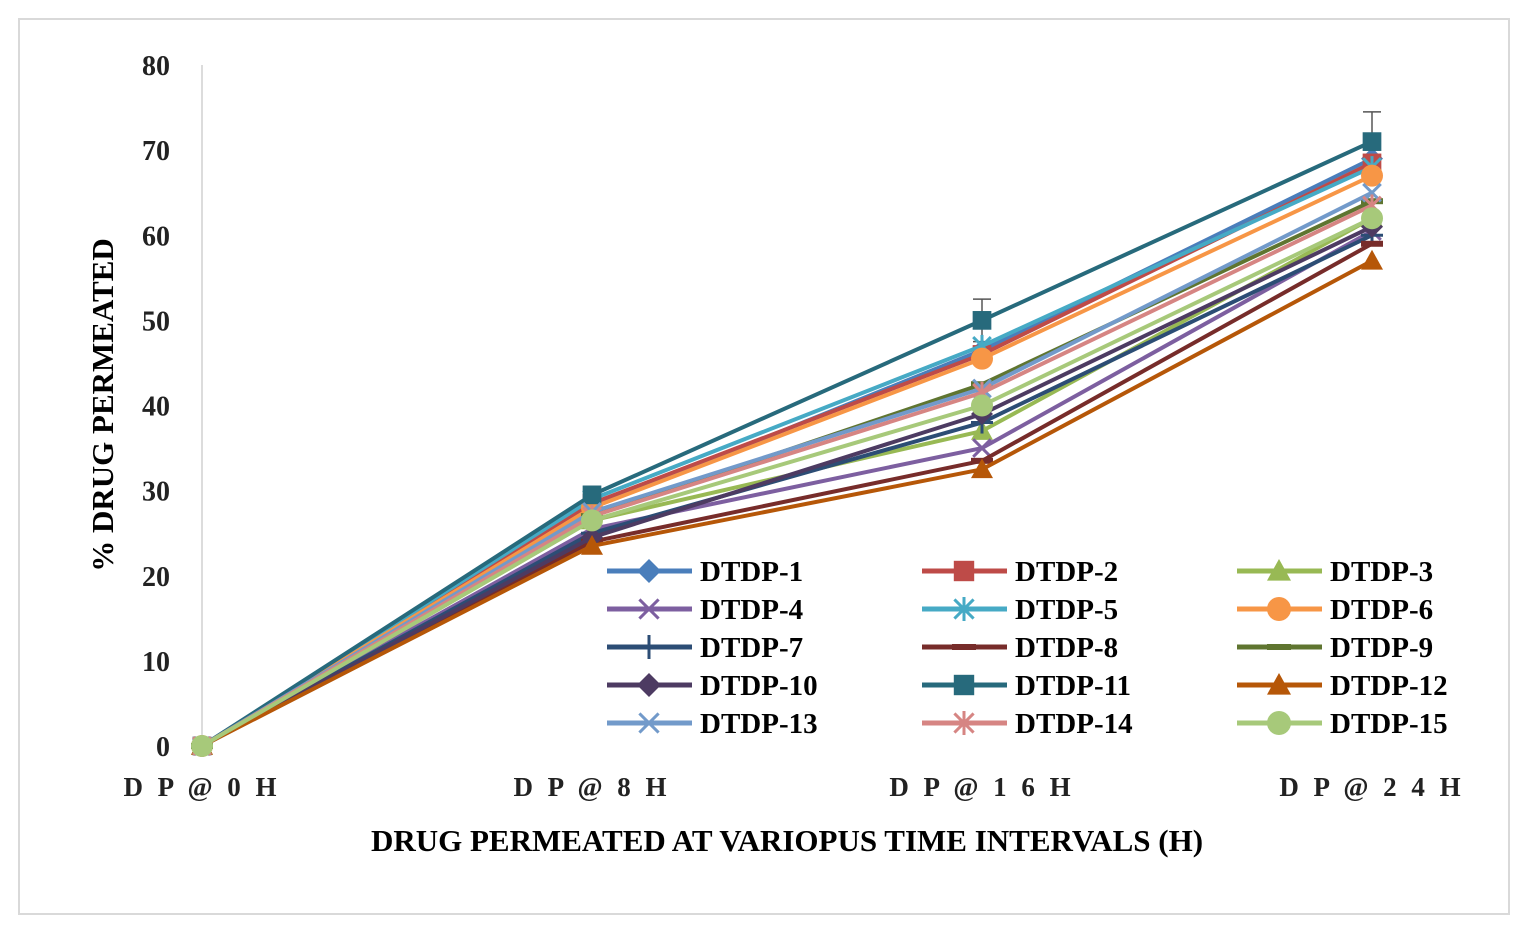 The width and height of the screenshot is (1530, 935). Describe the element at coordinates (649, 647) in the screenshot. I see `plus-marker` at that location.